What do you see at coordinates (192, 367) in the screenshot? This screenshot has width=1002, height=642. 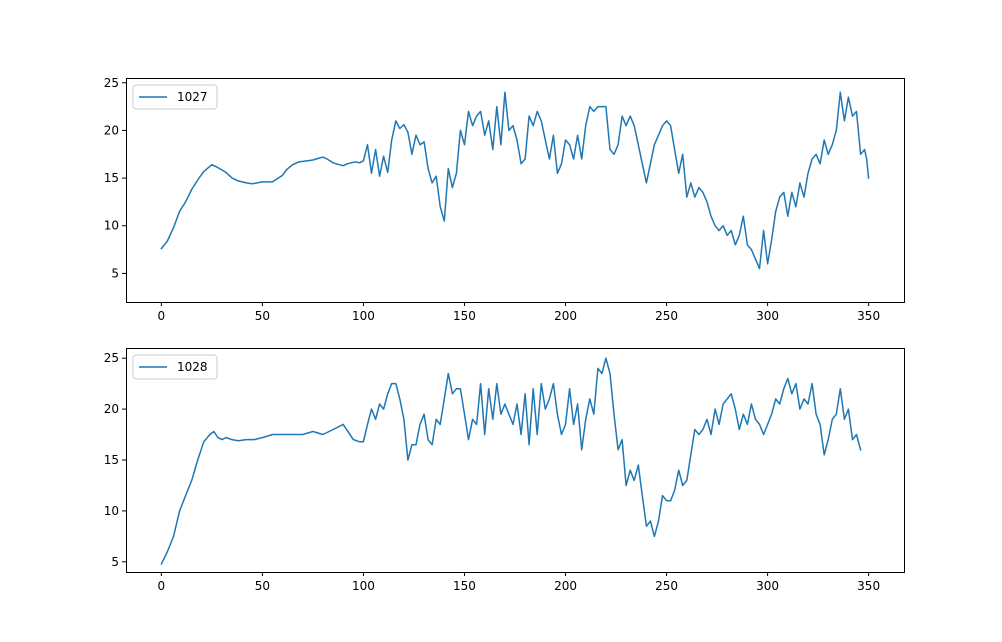 I see `legend-label: 1028` at bounding box center [192, 367].